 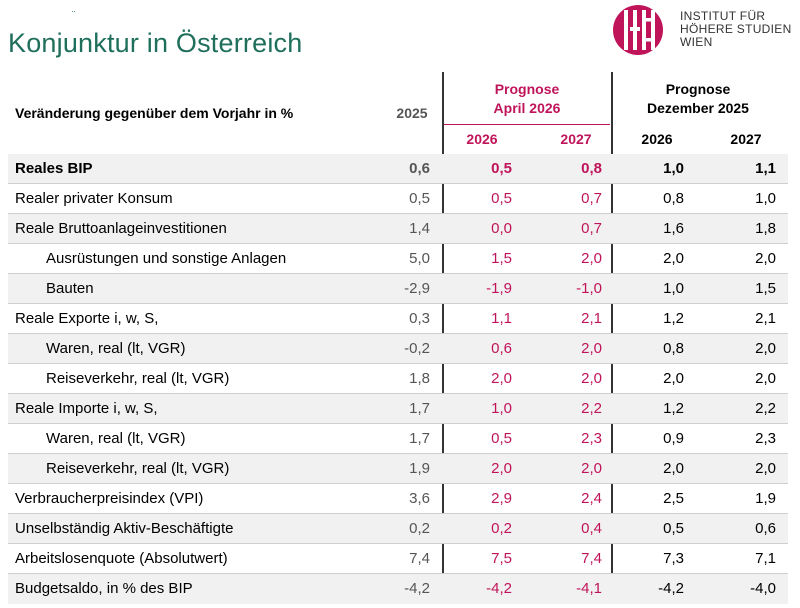 What do you see at coordinates (765, 318) in the screenshot?
I see `value-dez-2027: 2,1` at bounding box center [765, 318].